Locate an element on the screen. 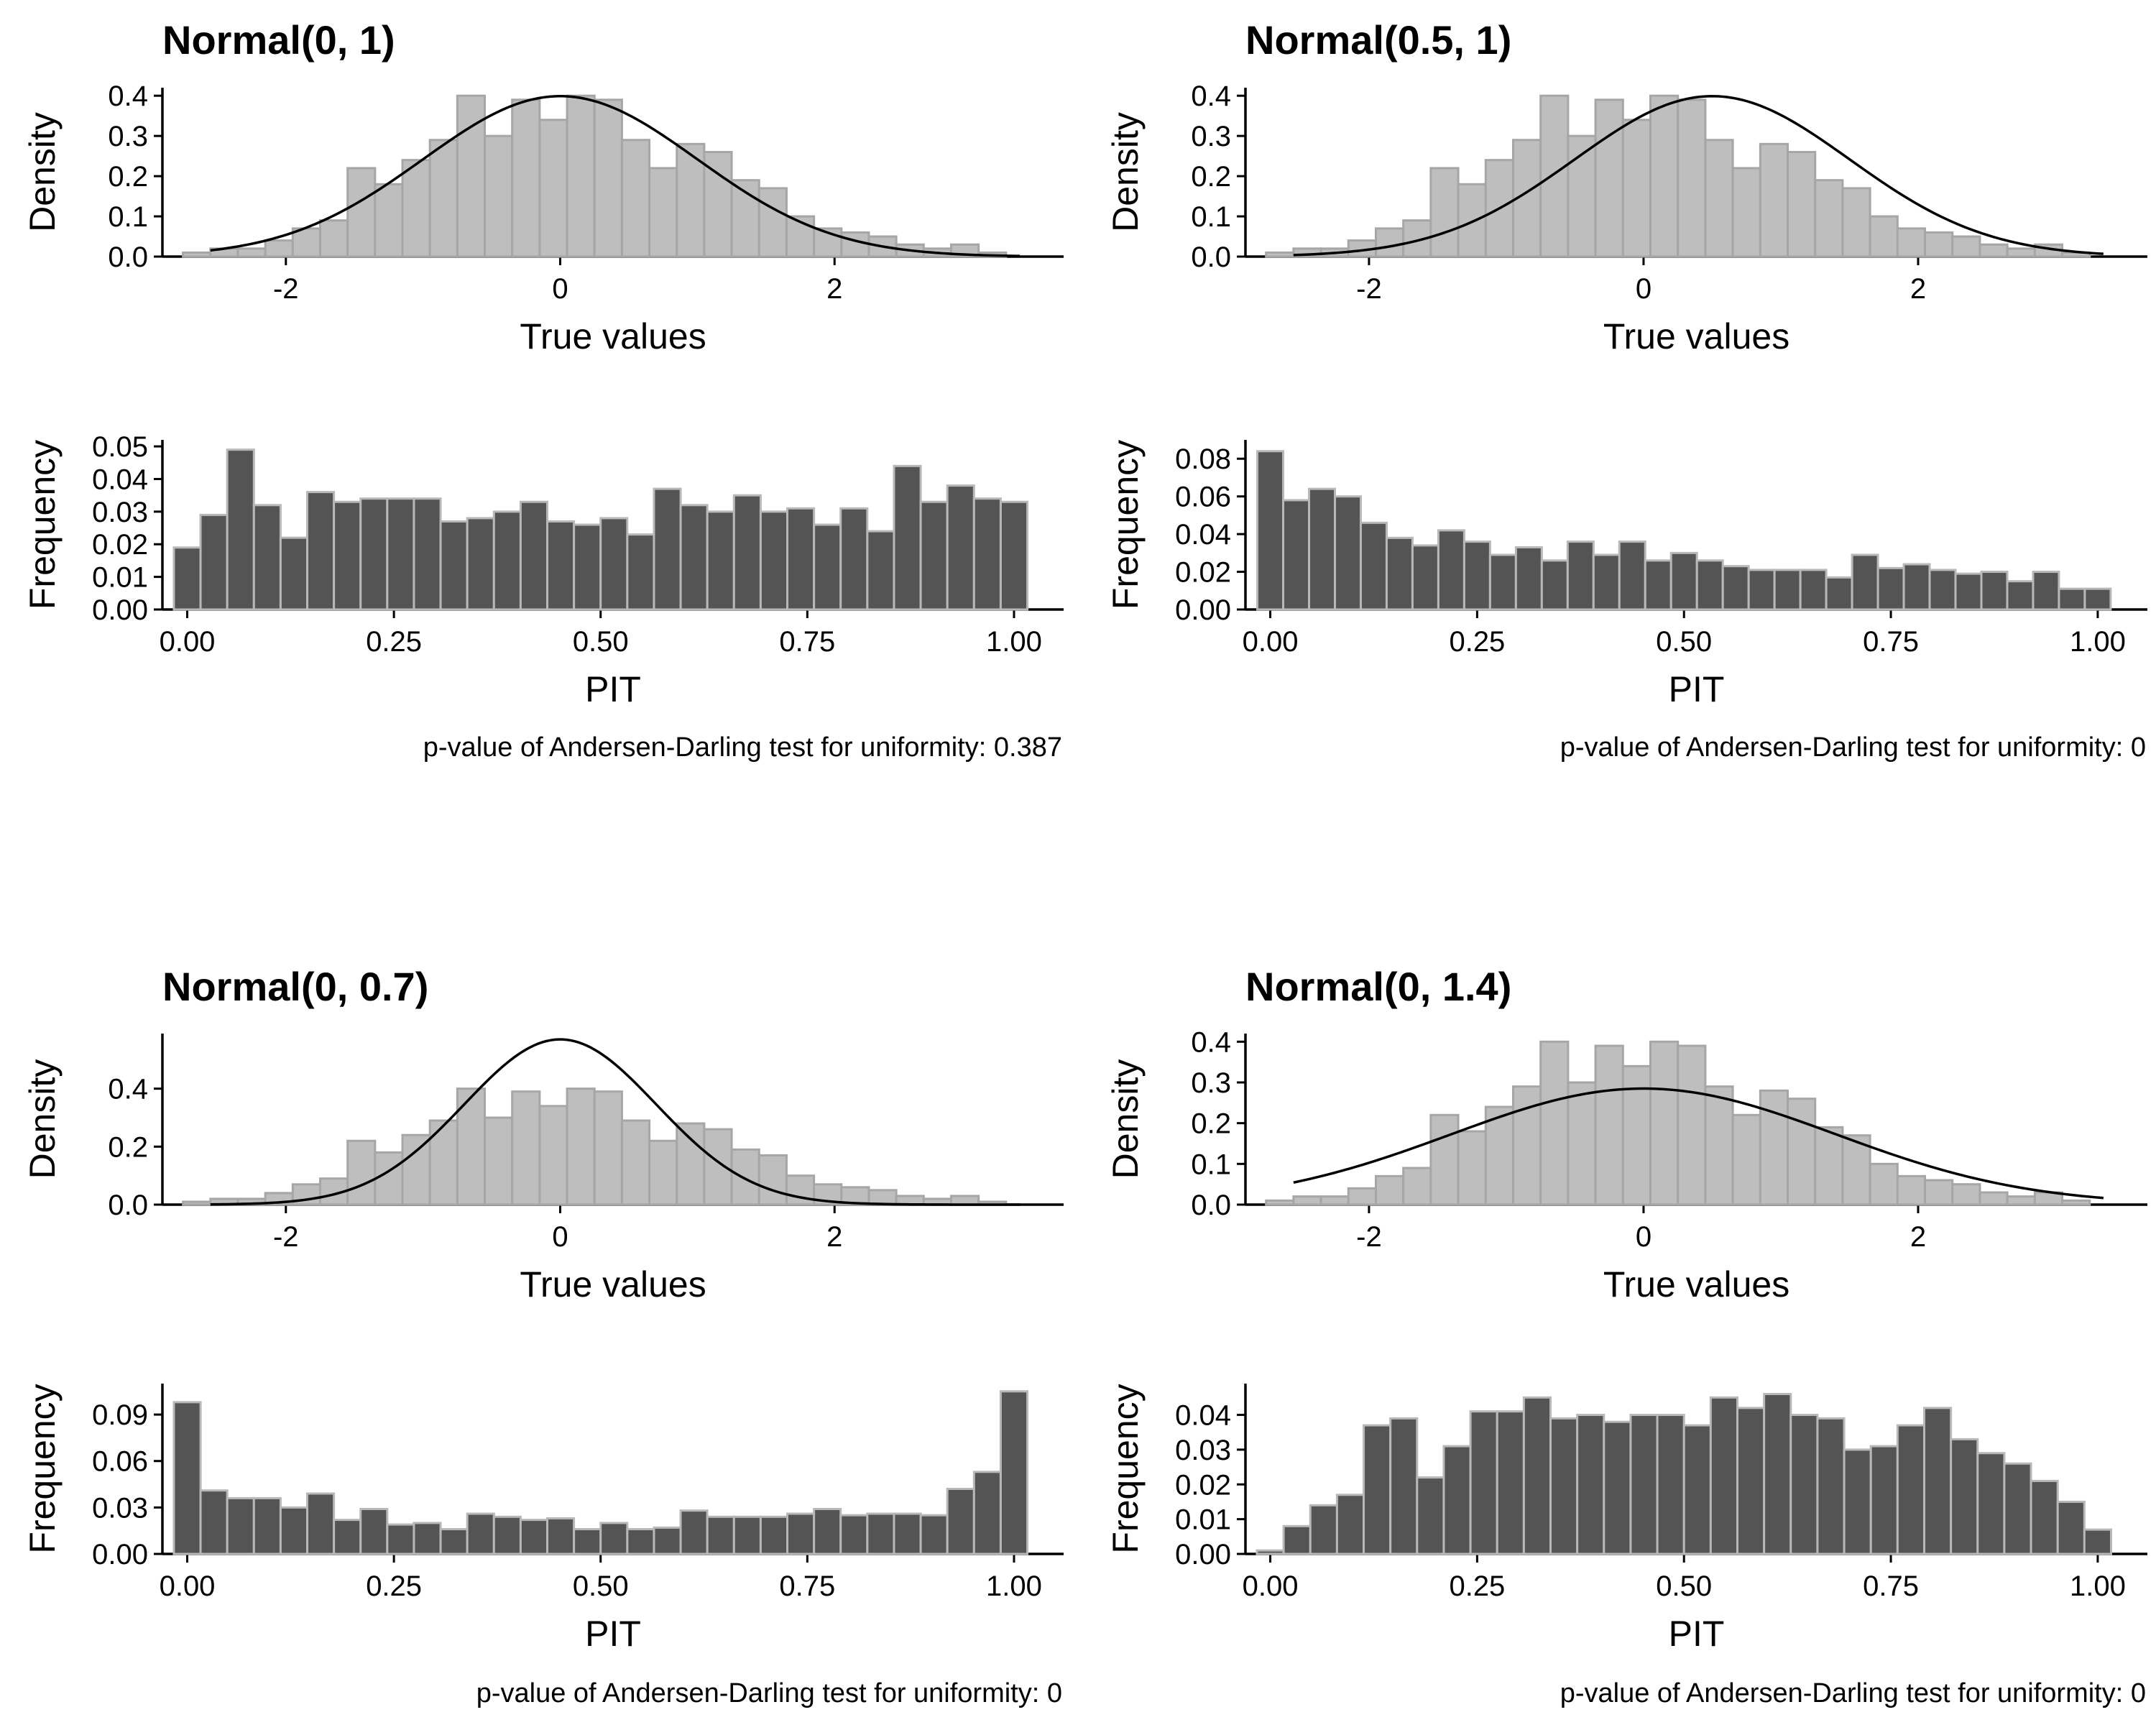 The width and height of the screenshot is (2156, 1725). pit-y-tick-label: 0.02 is located at coordinates (120, 545).